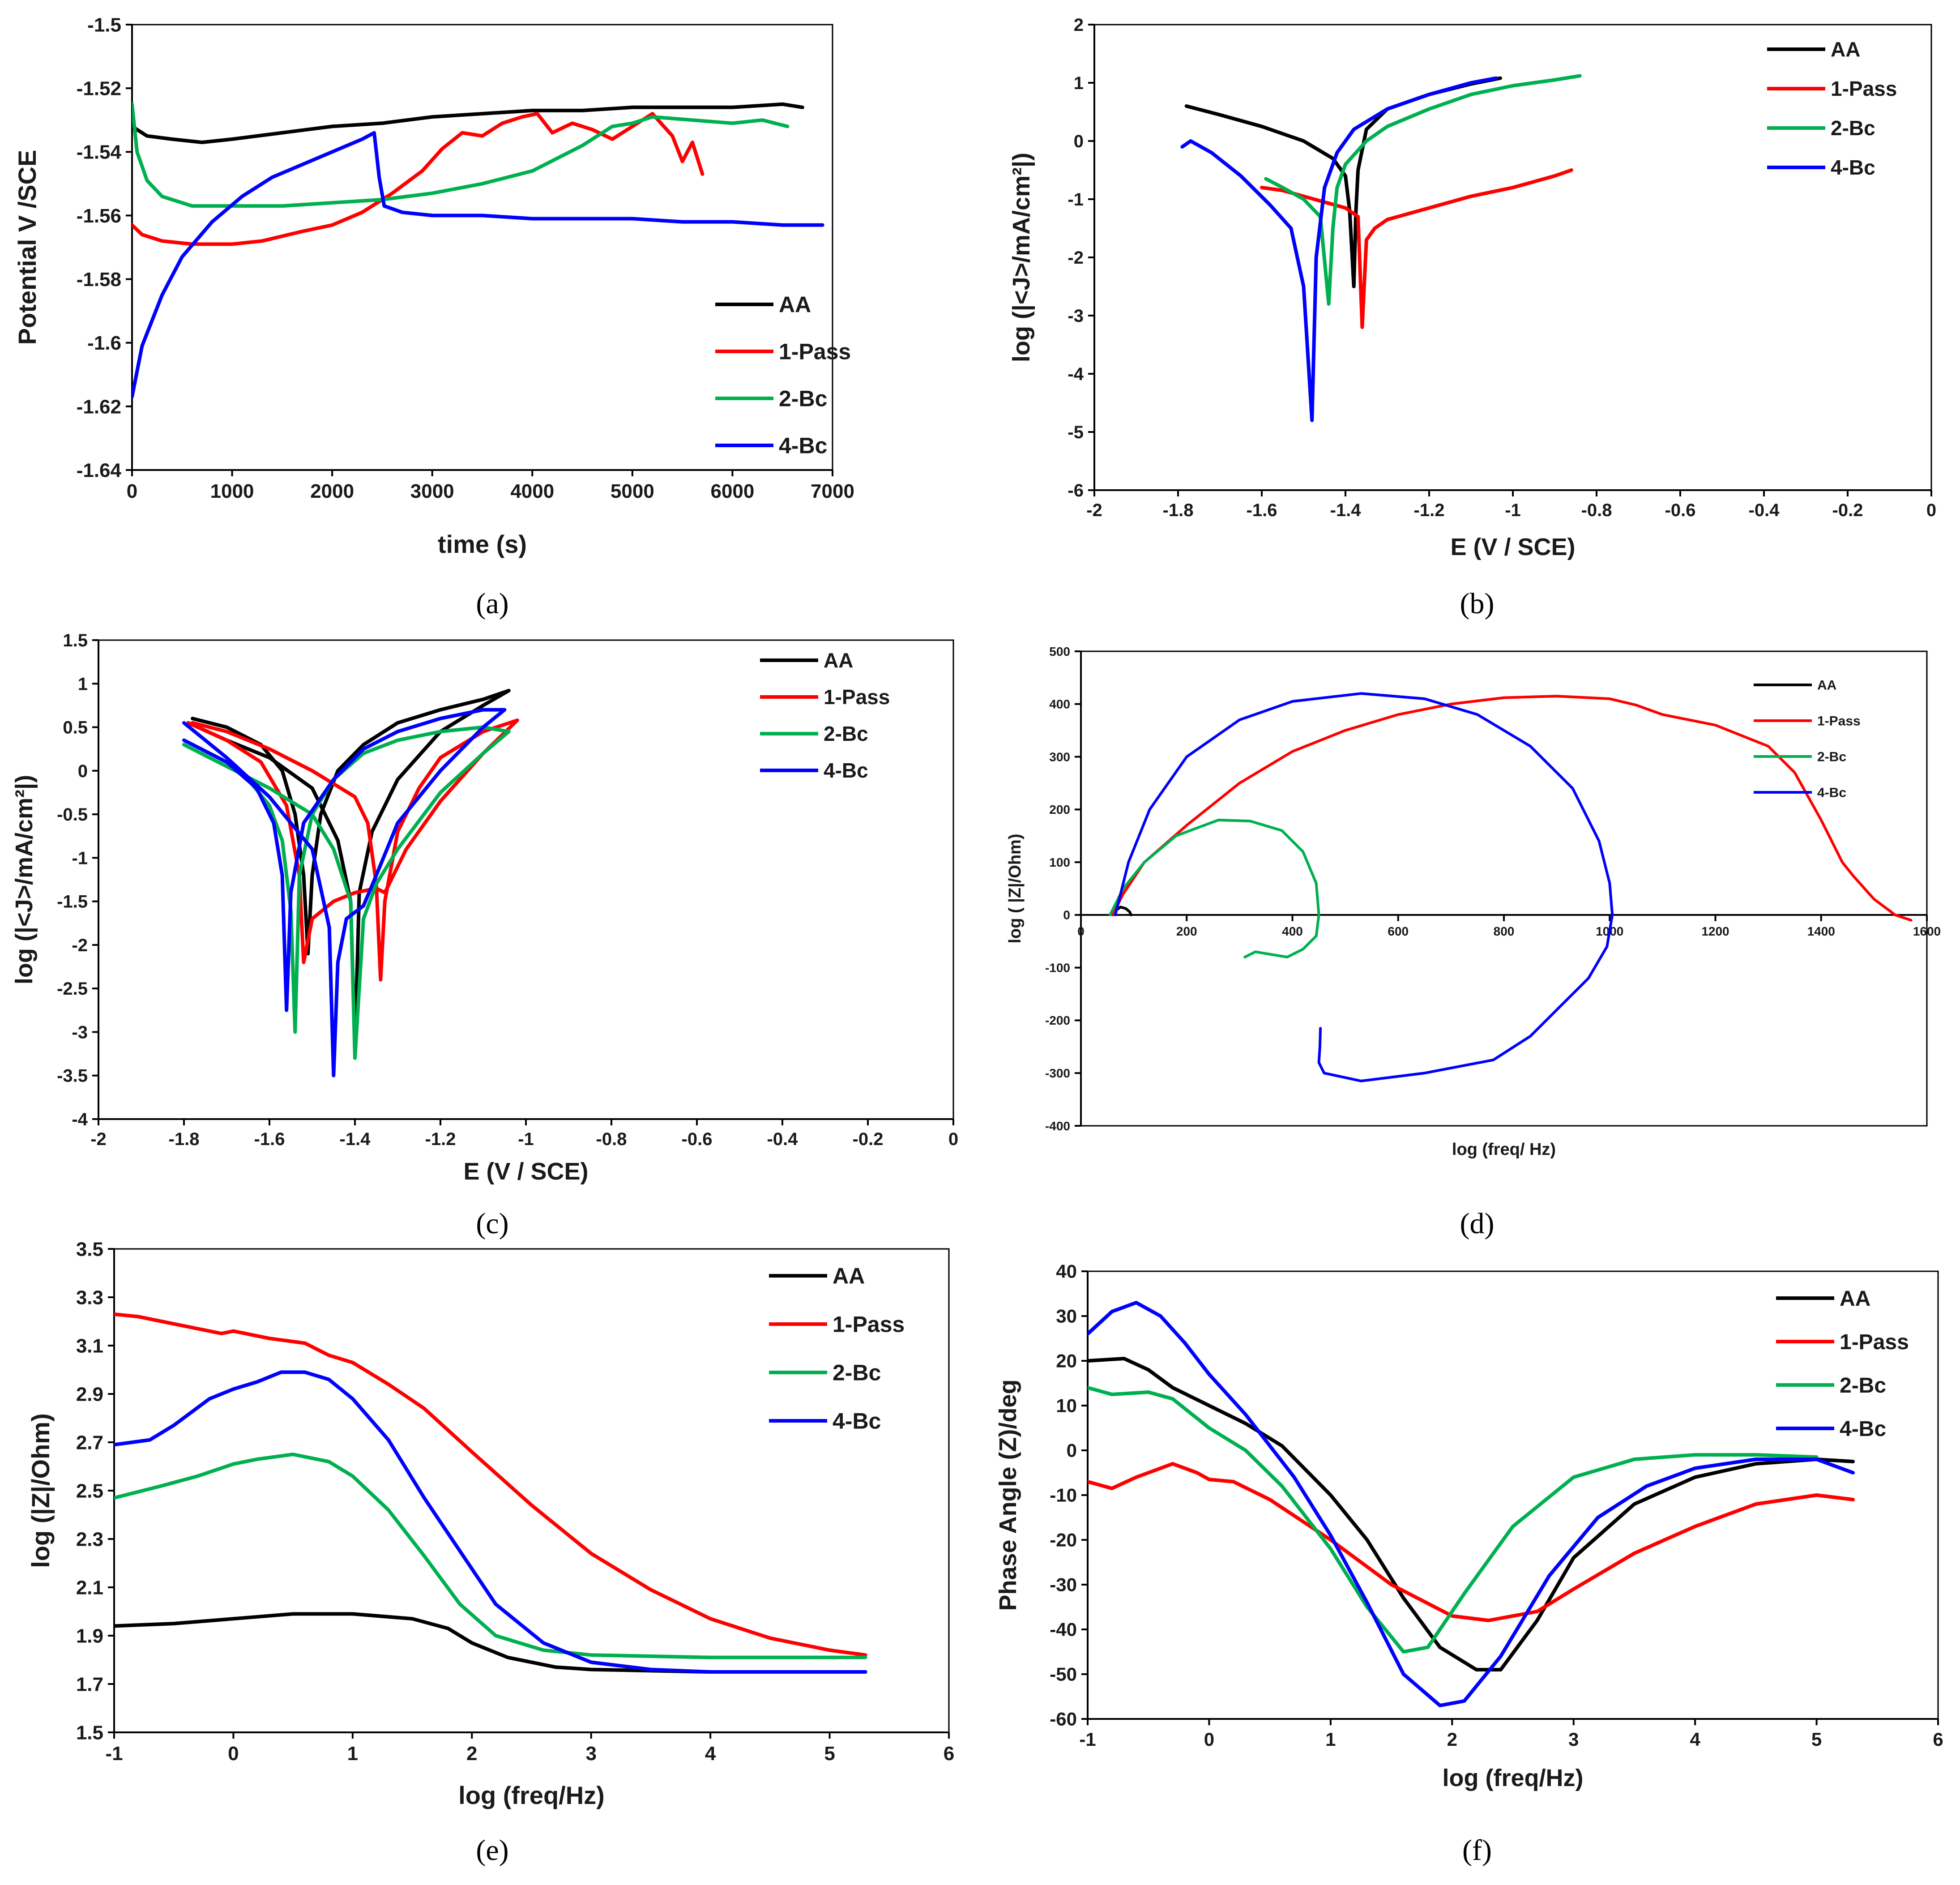  I want to click on panel-caption: (c), so click(492, 1223).